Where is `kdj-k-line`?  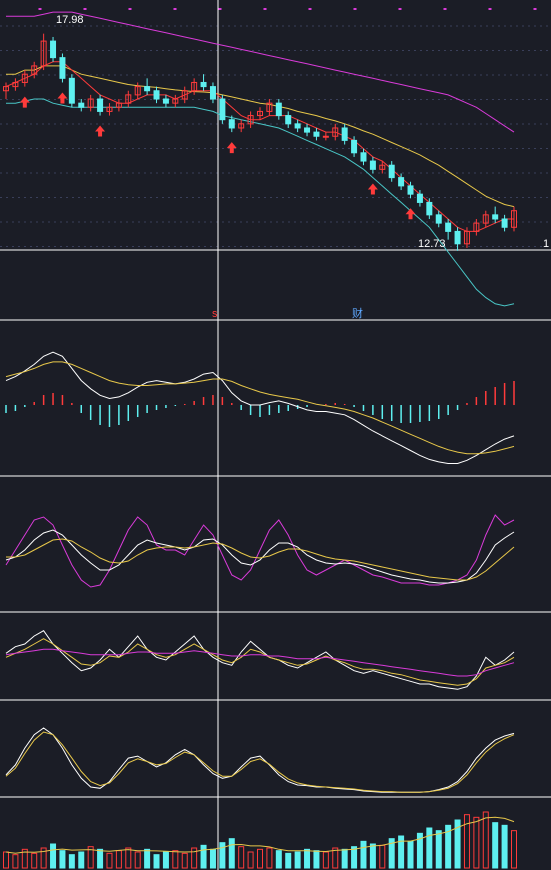
kdj-k-line is located at coordinates (260, 556).